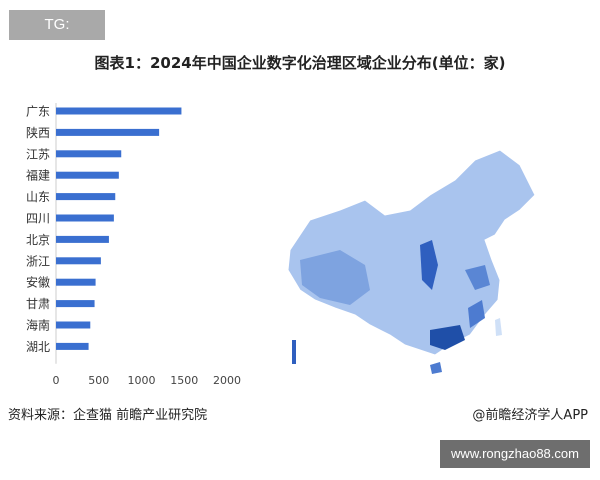 This screenshot has width=600, height=480. I want to click on x-tick-label: 1500, so click(184, 380).